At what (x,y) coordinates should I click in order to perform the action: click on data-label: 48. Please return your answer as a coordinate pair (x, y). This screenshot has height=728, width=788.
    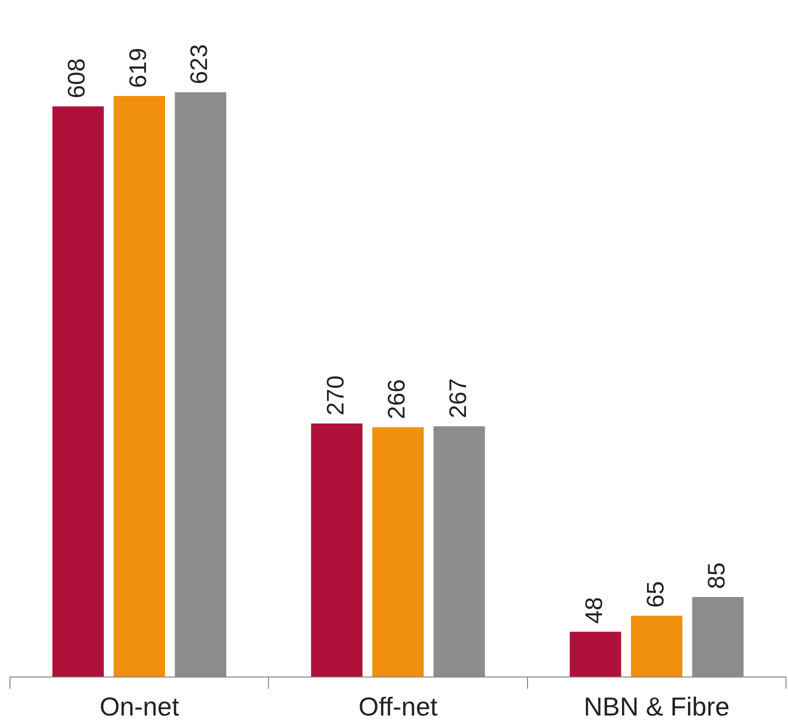
    Looking at the image, I should click on (594, 610).